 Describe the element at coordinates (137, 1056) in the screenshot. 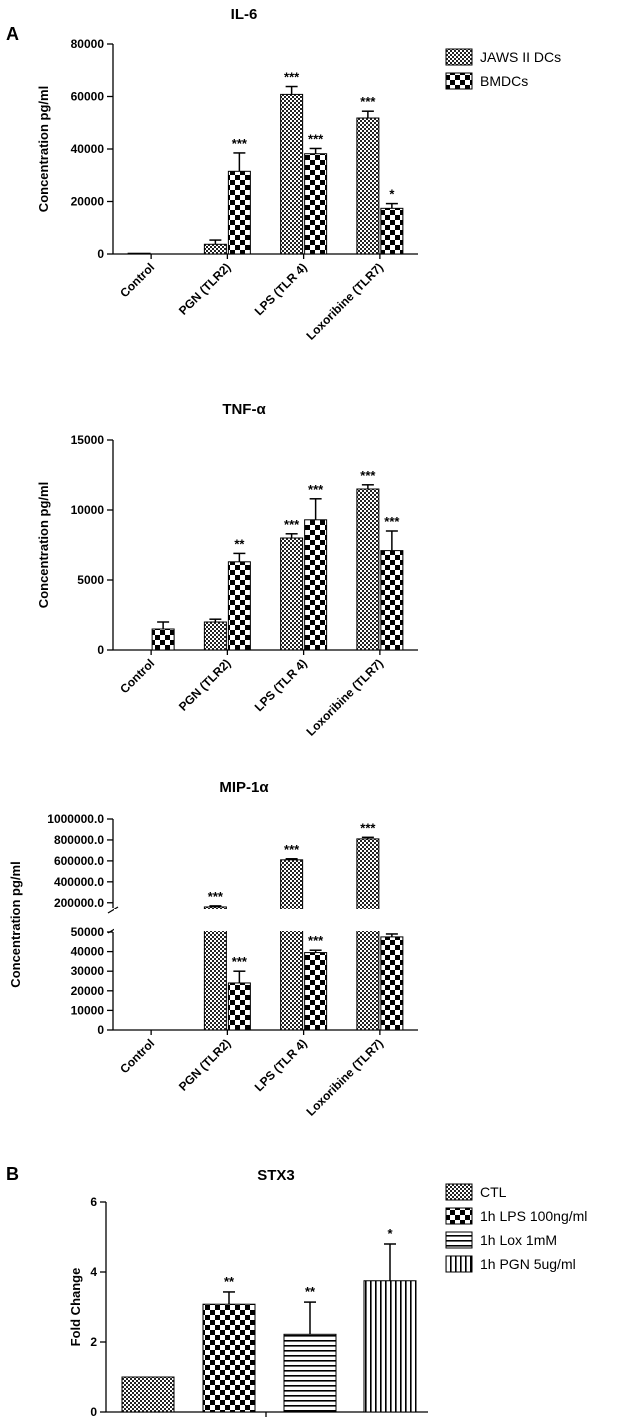

I see `x-tick-label: Control` at that location.